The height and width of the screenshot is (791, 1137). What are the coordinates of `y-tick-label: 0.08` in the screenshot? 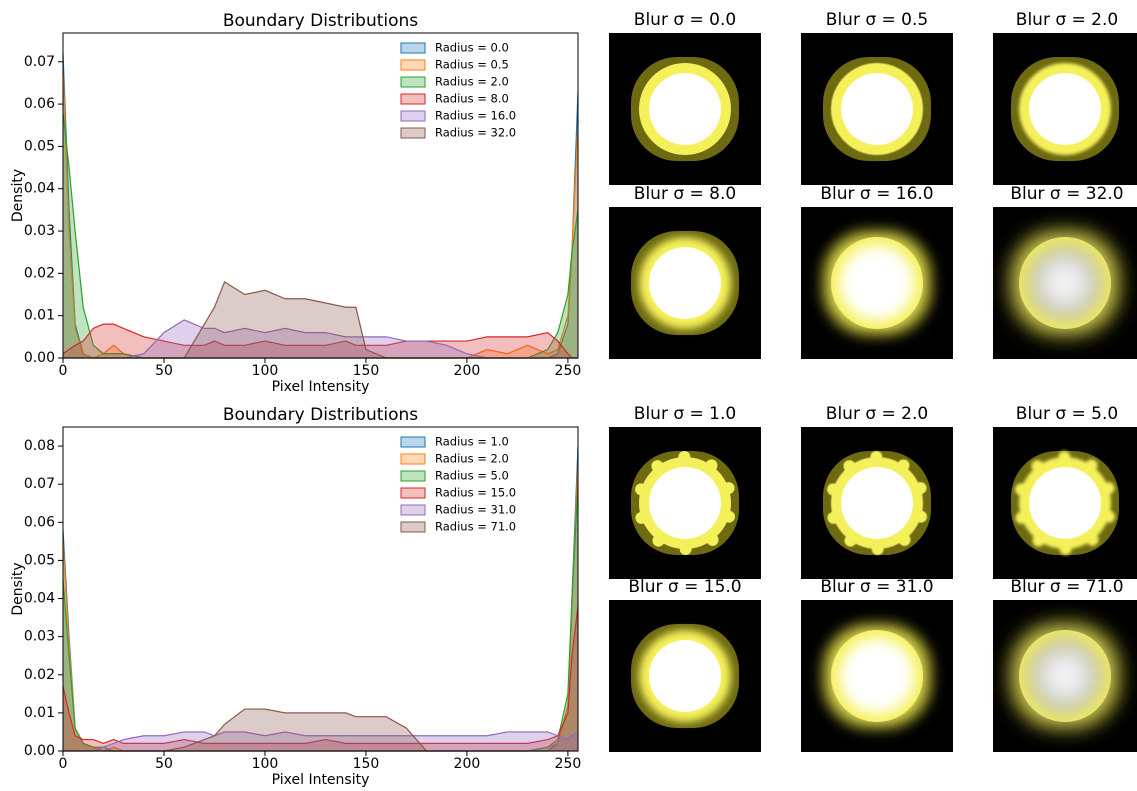 It's located at (39, 446).